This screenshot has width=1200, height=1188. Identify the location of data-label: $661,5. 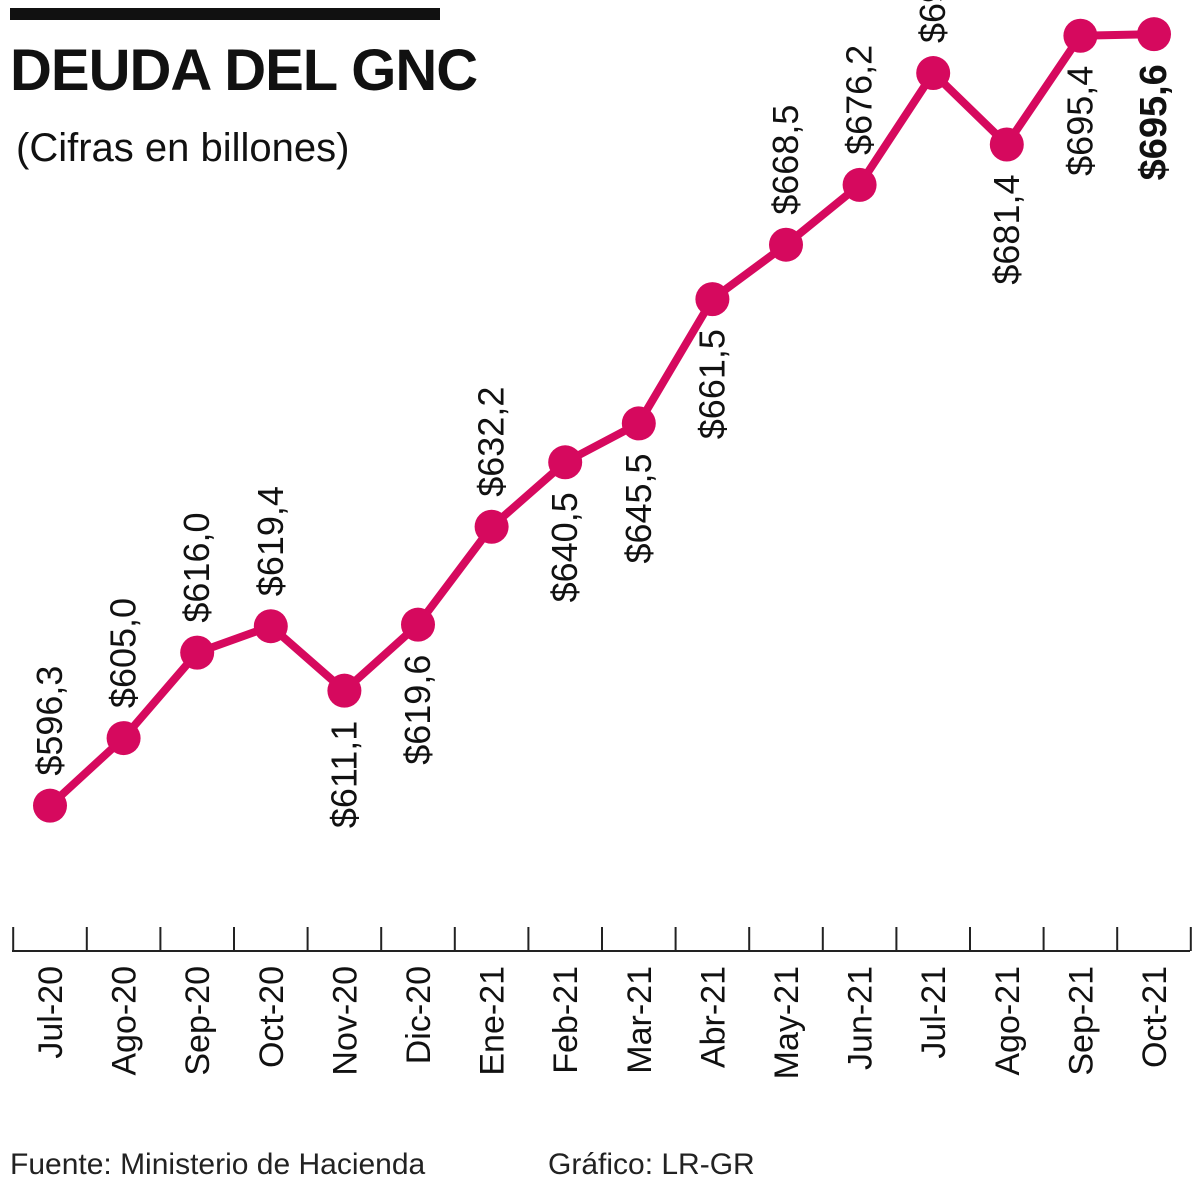
(711, 384).